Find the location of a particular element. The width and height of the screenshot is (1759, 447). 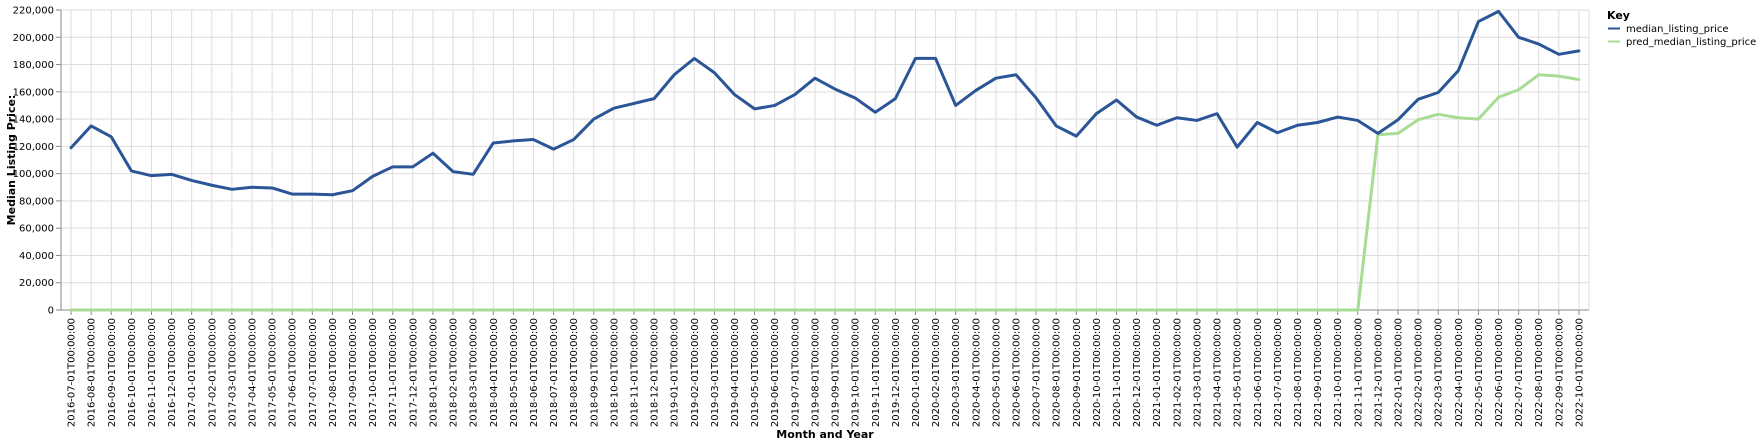

x-tick-label: 2016-07-01T00:00:00 is located at coordinates (72, 372).